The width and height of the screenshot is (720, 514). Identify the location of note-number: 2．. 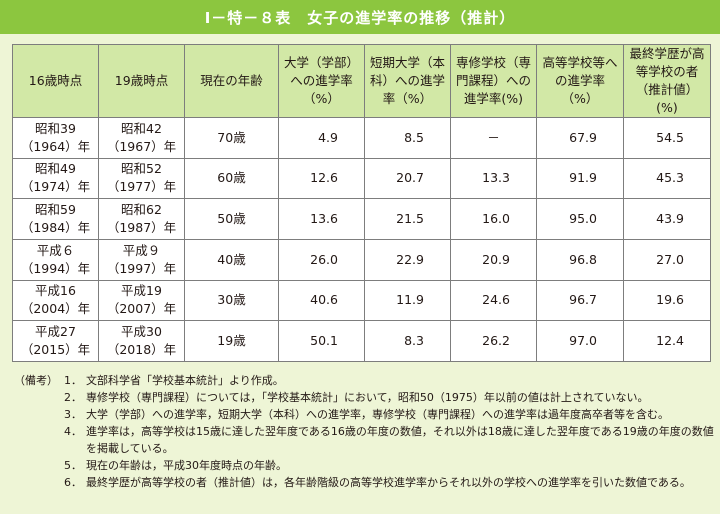
(73, 397).